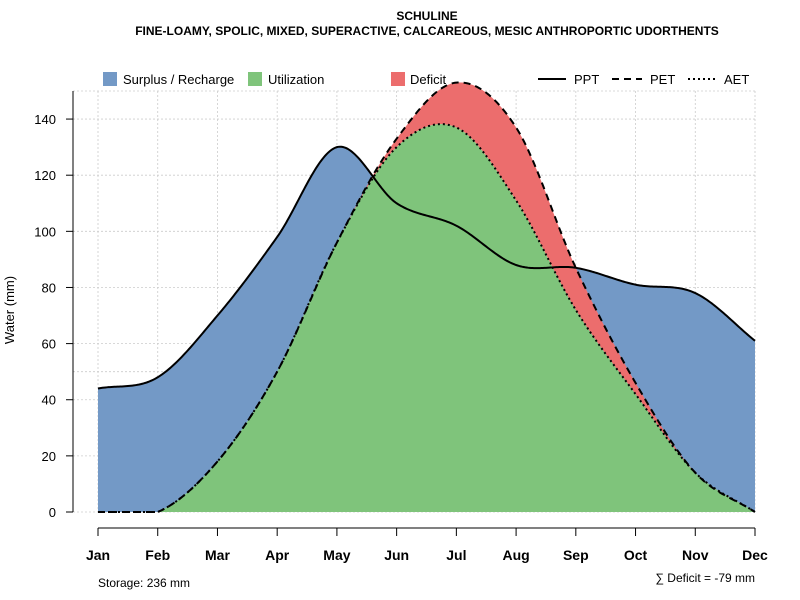 This screenshot has height=600, width=800. Describe the element at coordinates (9, 310) in the screenshot. I see `y-axis-title: Water (mm)` at that location.